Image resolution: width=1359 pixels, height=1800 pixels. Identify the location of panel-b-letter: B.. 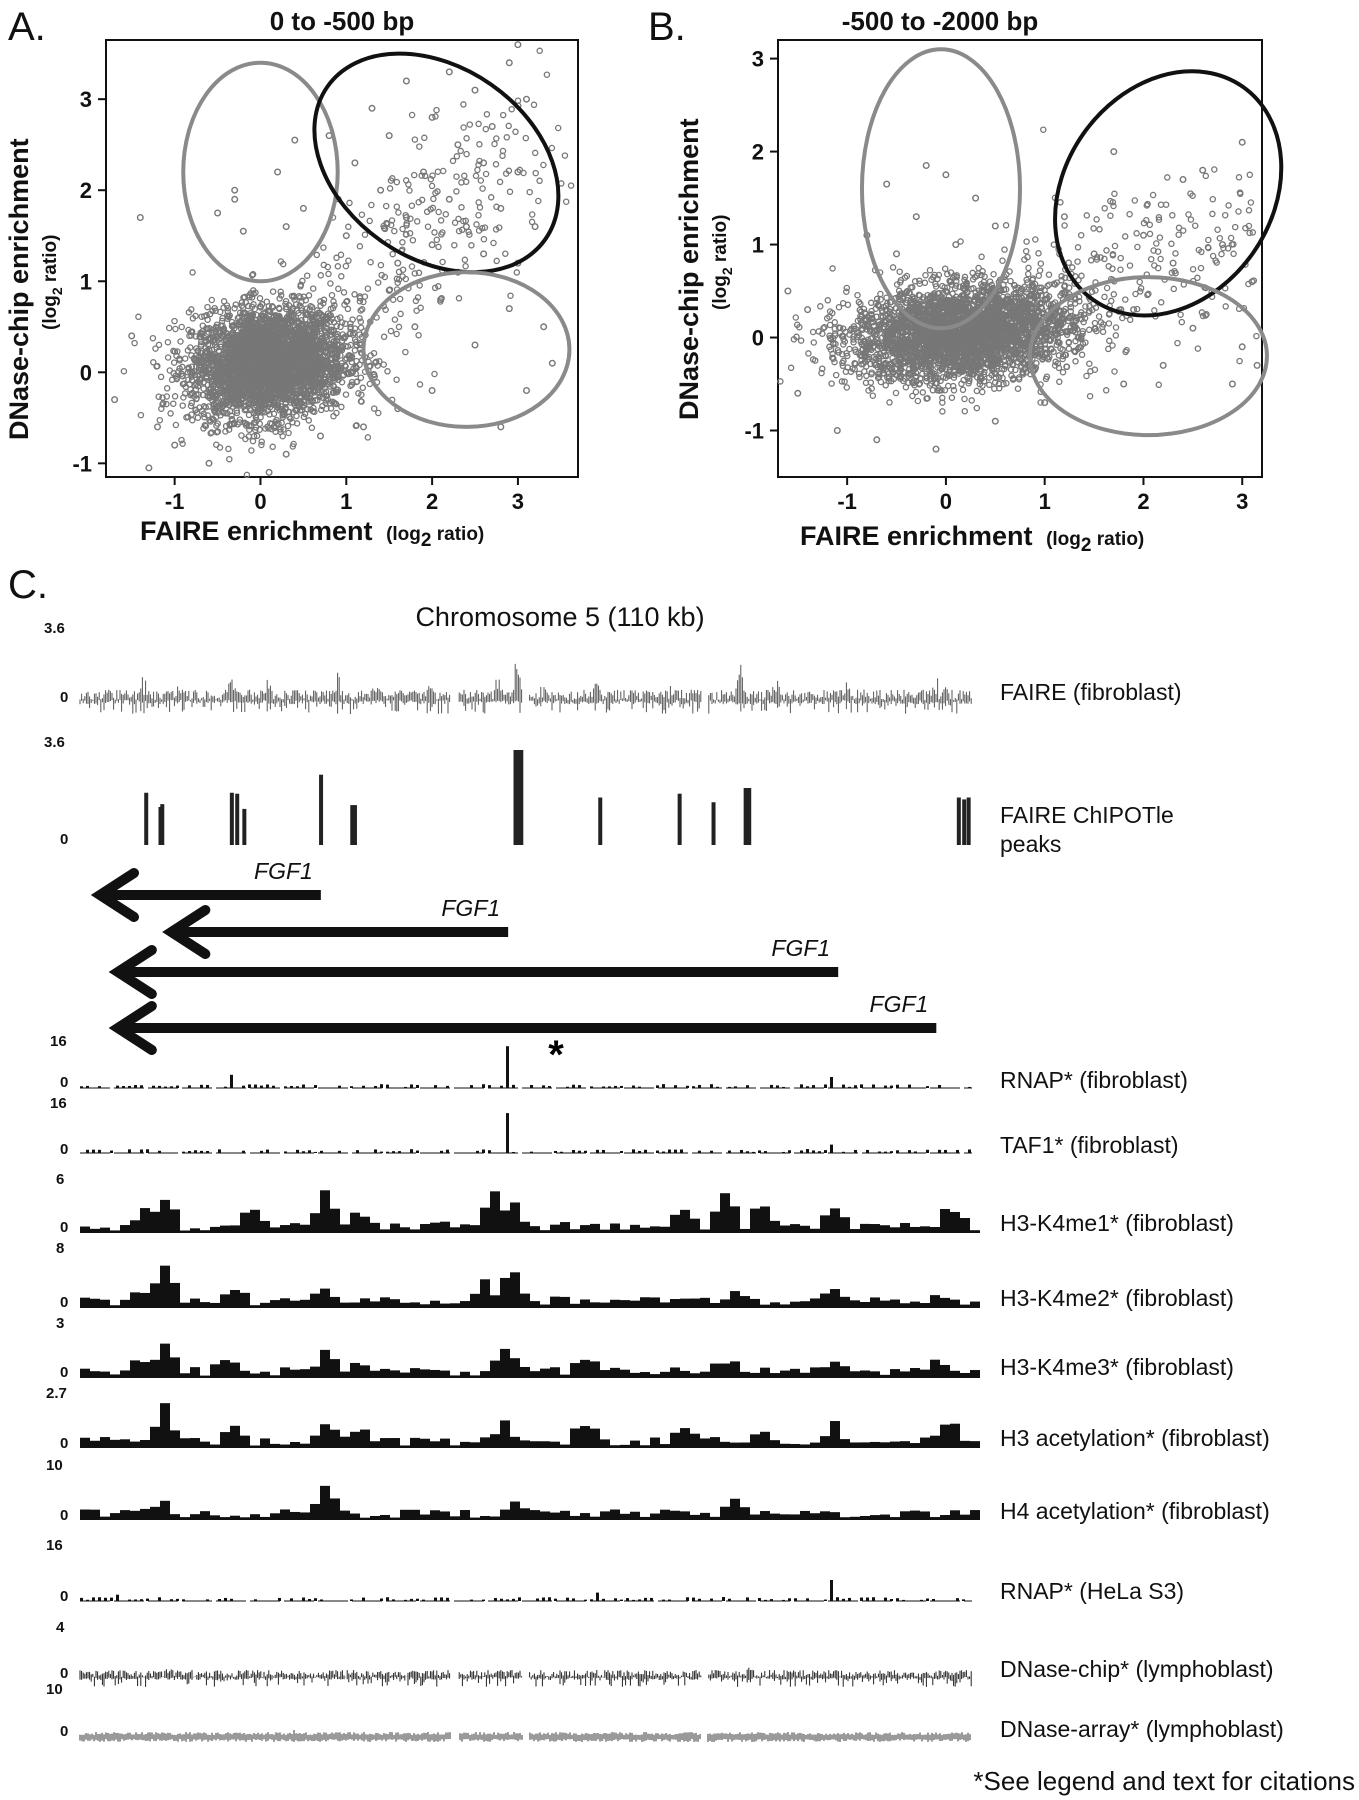
(667, 27).